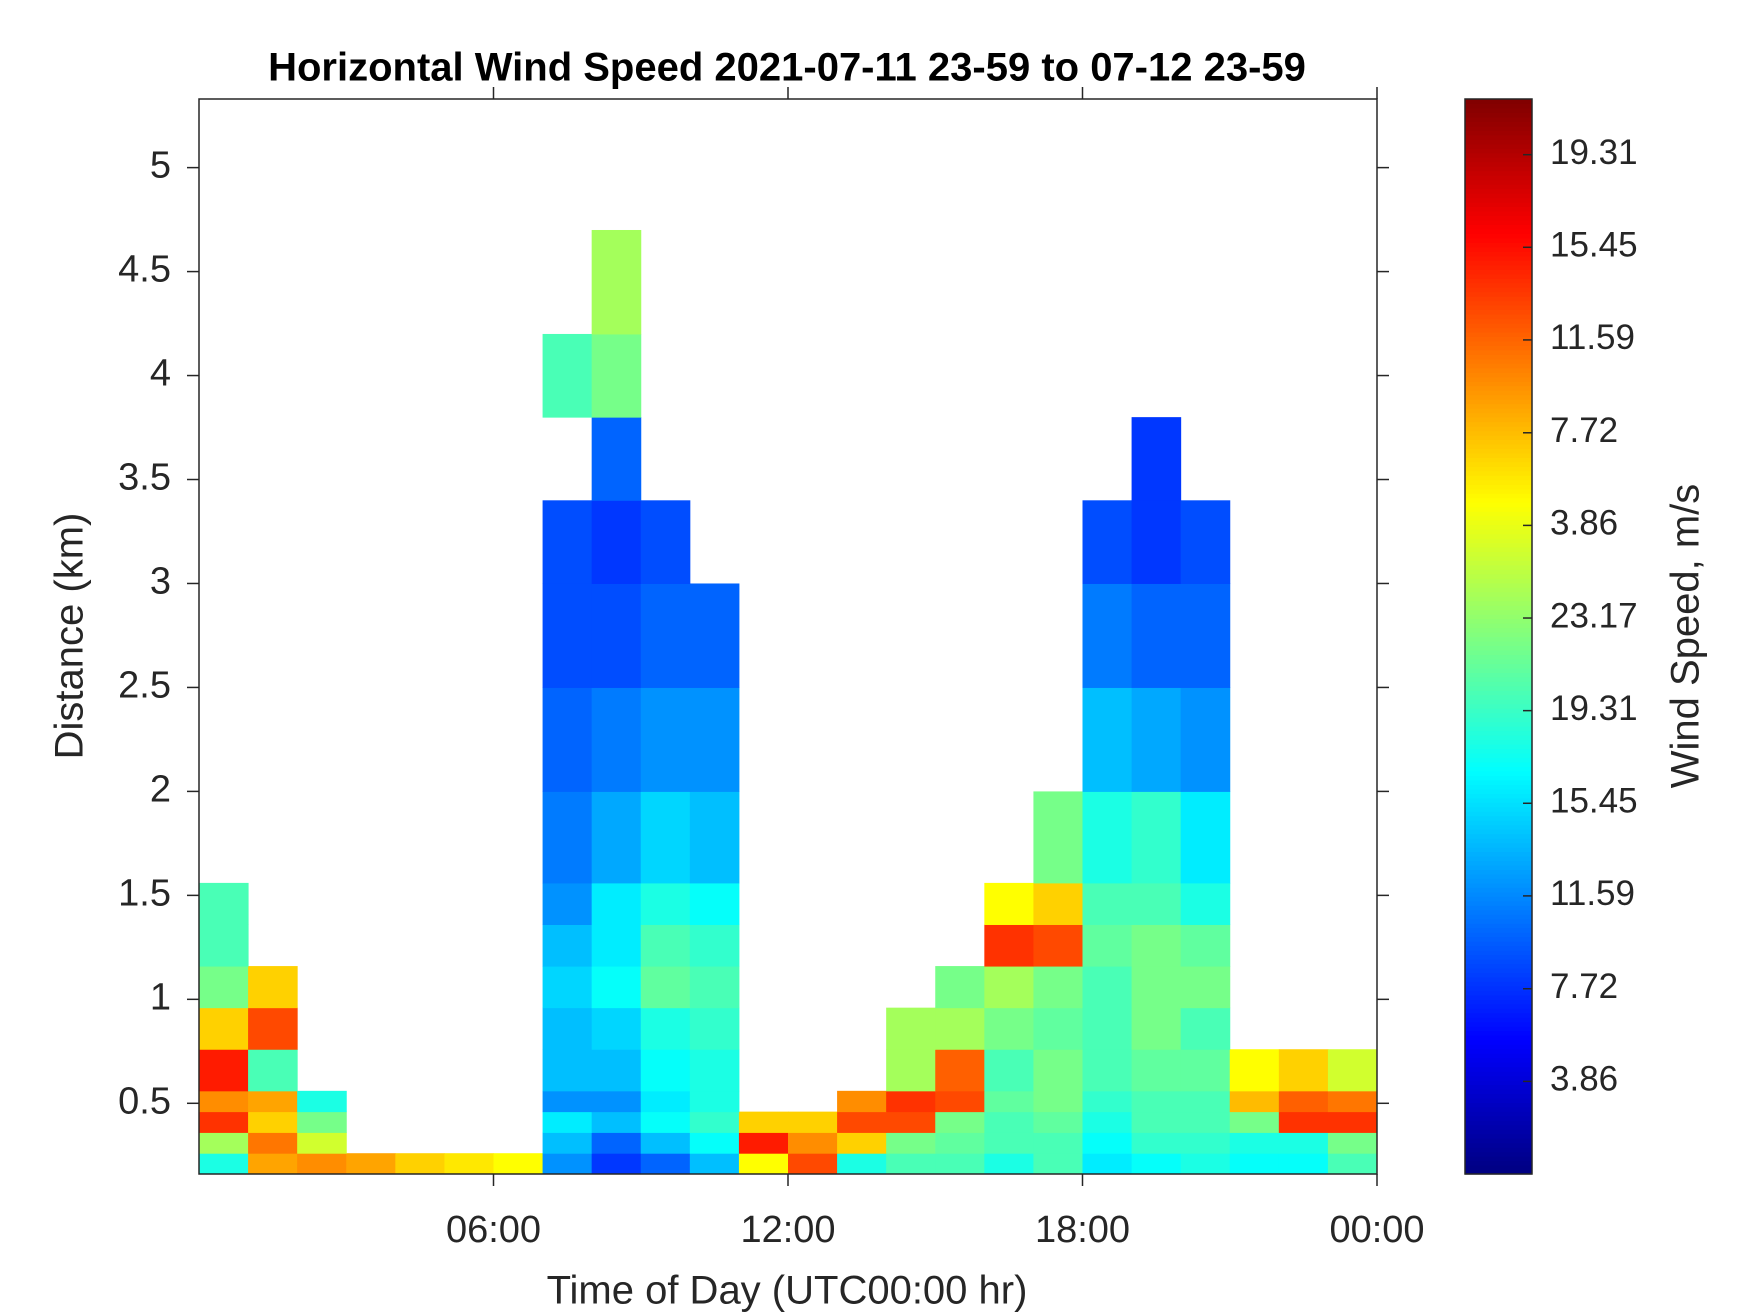 This screenshot has height=1313, width=1750. I want to click on y-tick-label: 2, so click(160, 789).